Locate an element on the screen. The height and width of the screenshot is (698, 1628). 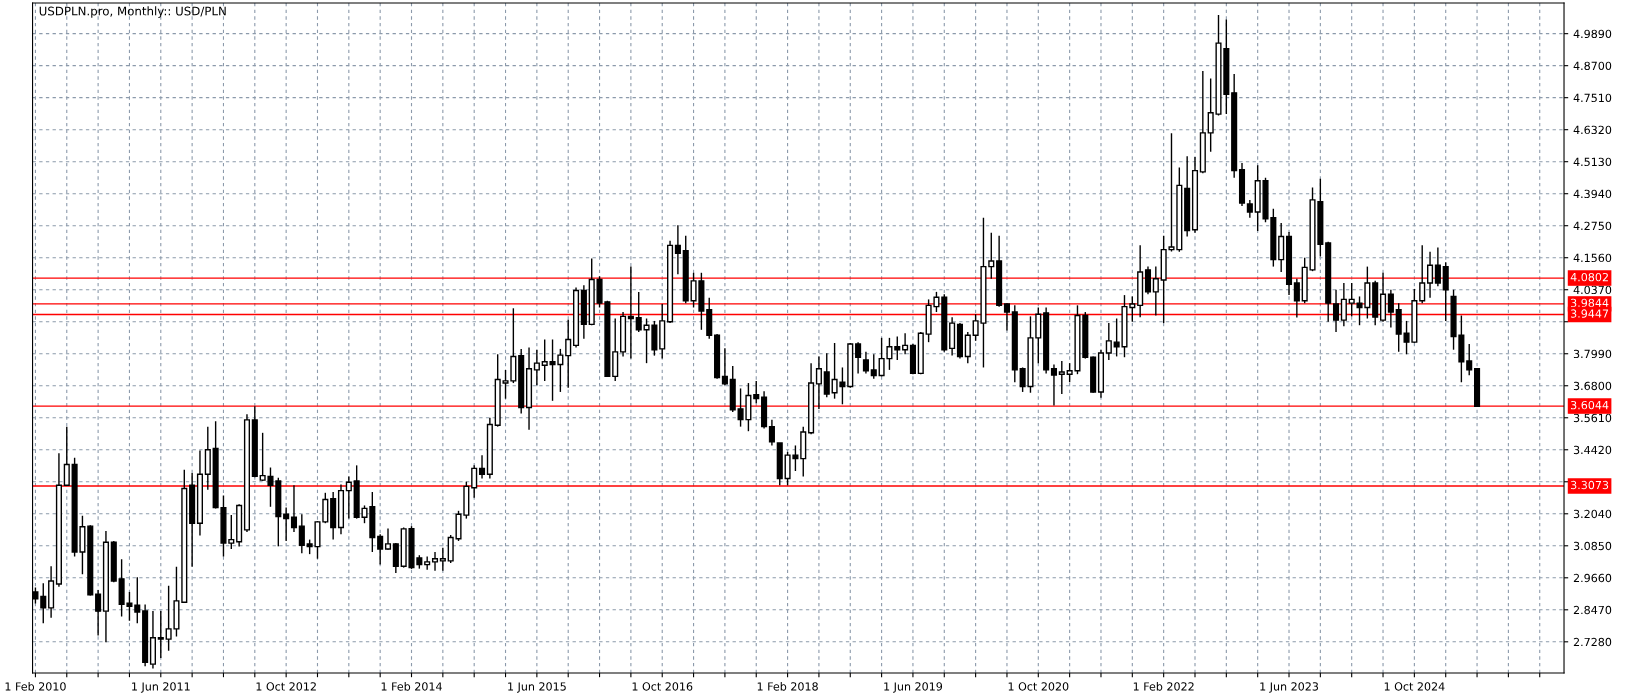
ref-line-label: 3.6044 is located at coordinates (1589, 405).